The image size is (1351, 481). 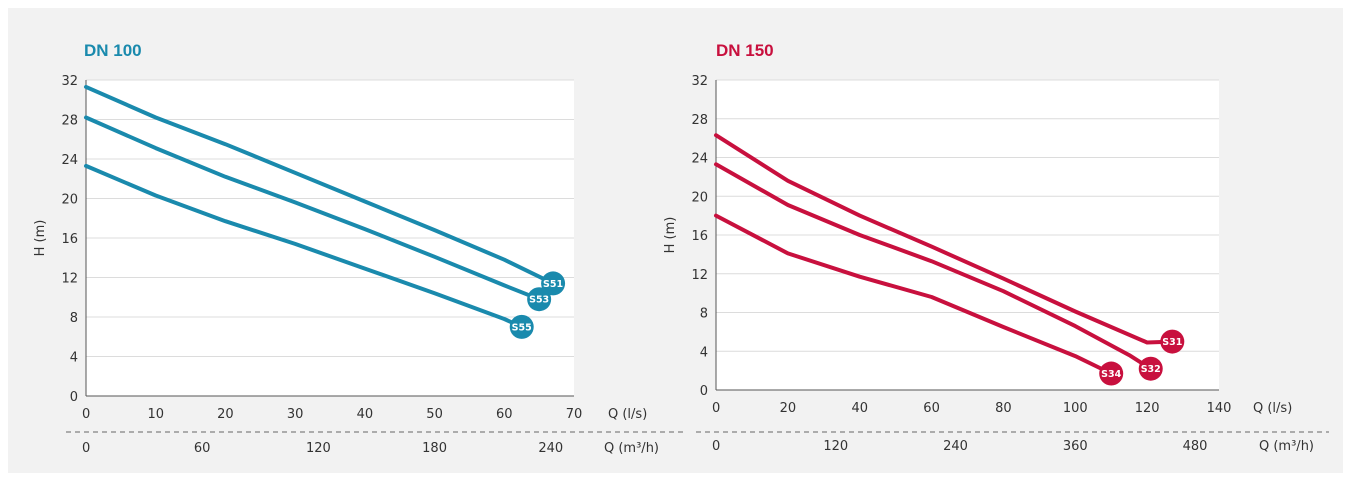 I want to click on secondary-x-tick-label: 480, so click(x=1195, y=446).